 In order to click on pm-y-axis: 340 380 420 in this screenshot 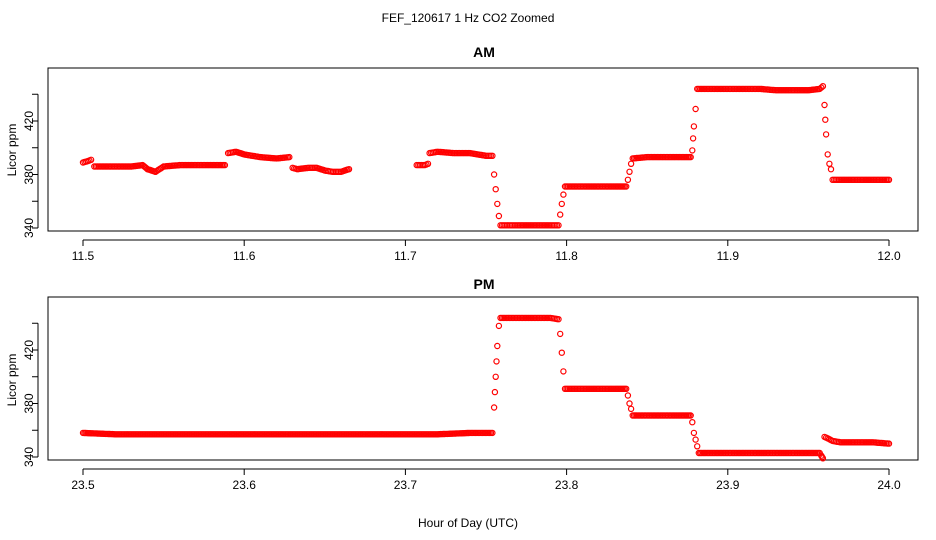, I will do `click(30, 394)`.